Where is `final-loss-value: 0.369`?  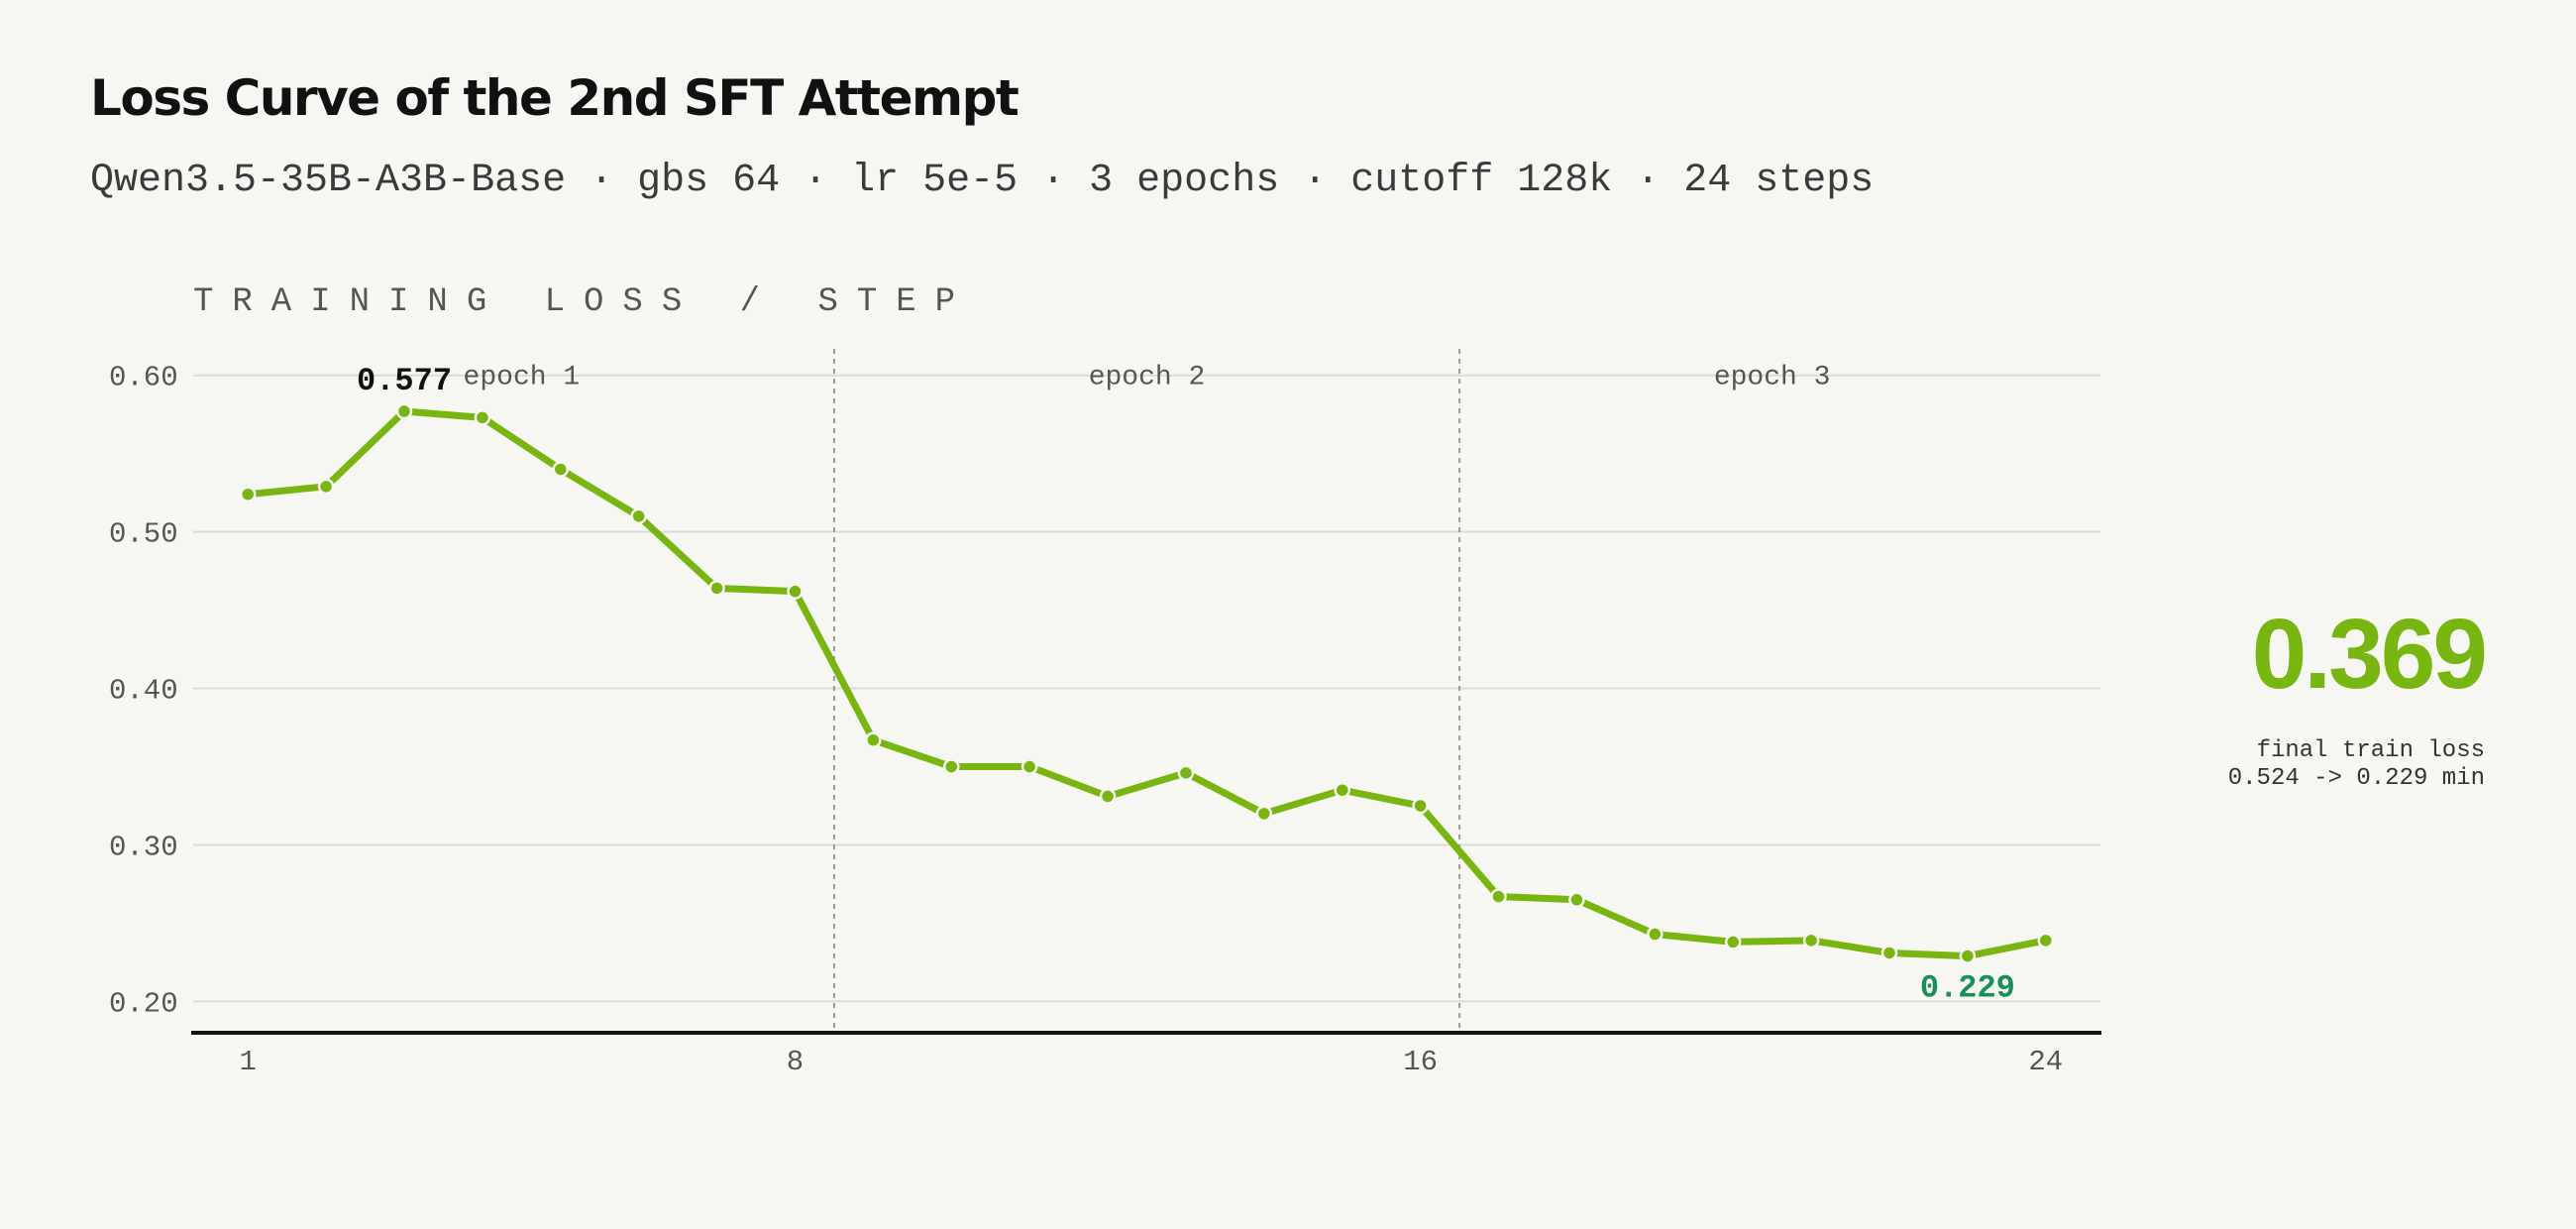
final-loss-value: 0.369 is located at coordinates (2369, 654).